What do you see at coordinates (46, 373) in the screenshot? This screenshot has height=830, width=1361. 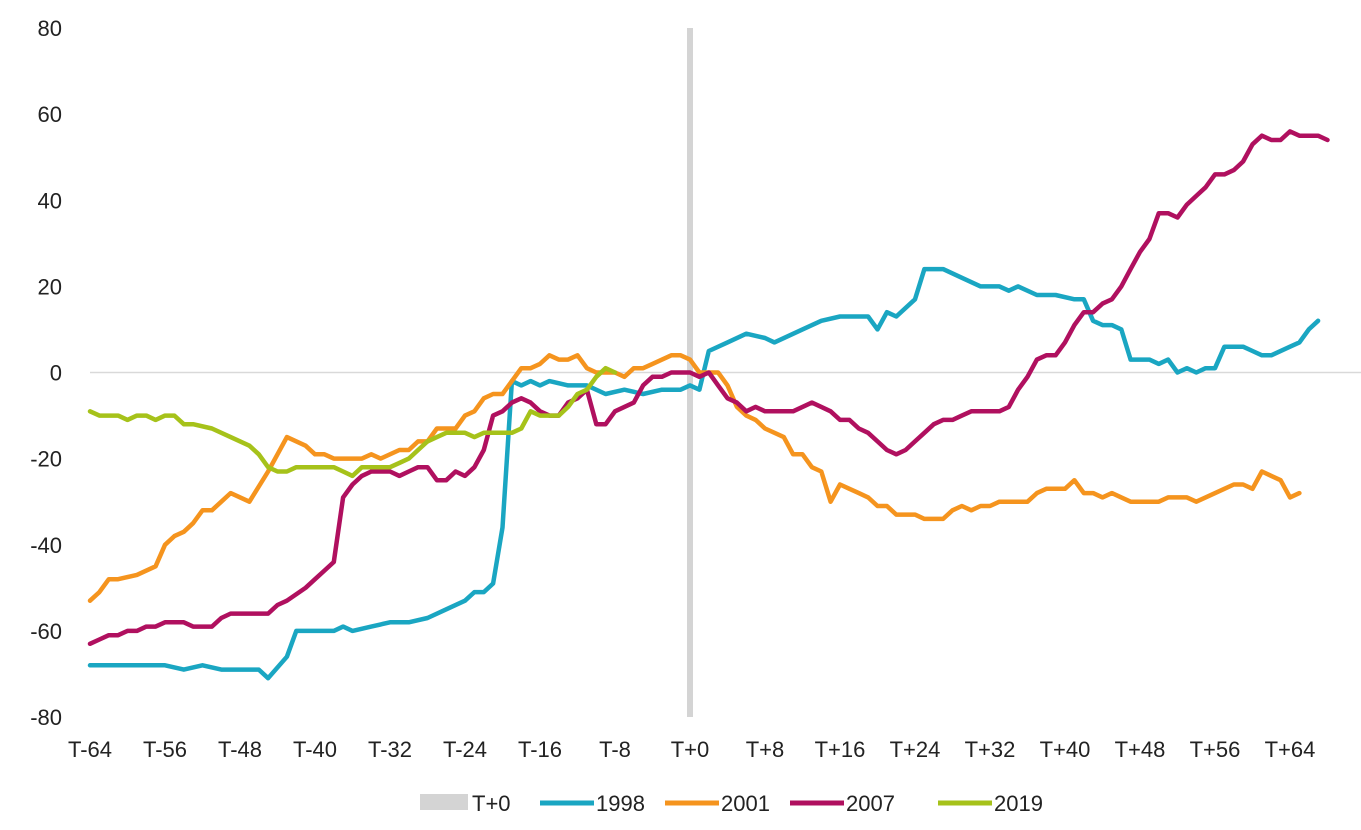 I see `y-axis-ticks: -80 -60 -40 -20 0 20 40 60 80` at bounding box center [46, 373].